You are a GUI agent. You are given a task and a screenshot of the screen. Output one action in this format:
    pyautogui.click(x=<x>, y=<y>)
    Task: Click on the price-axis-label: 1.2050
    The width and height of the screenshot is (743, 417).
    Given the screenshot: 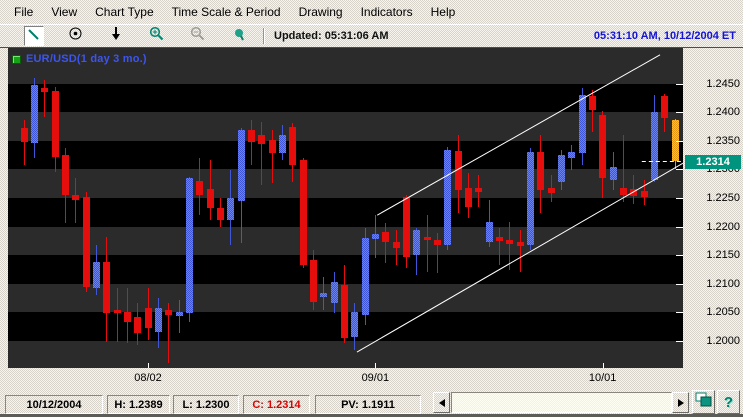 What is the action you would take?
    pyautogui.click(x=723, y=312)
    